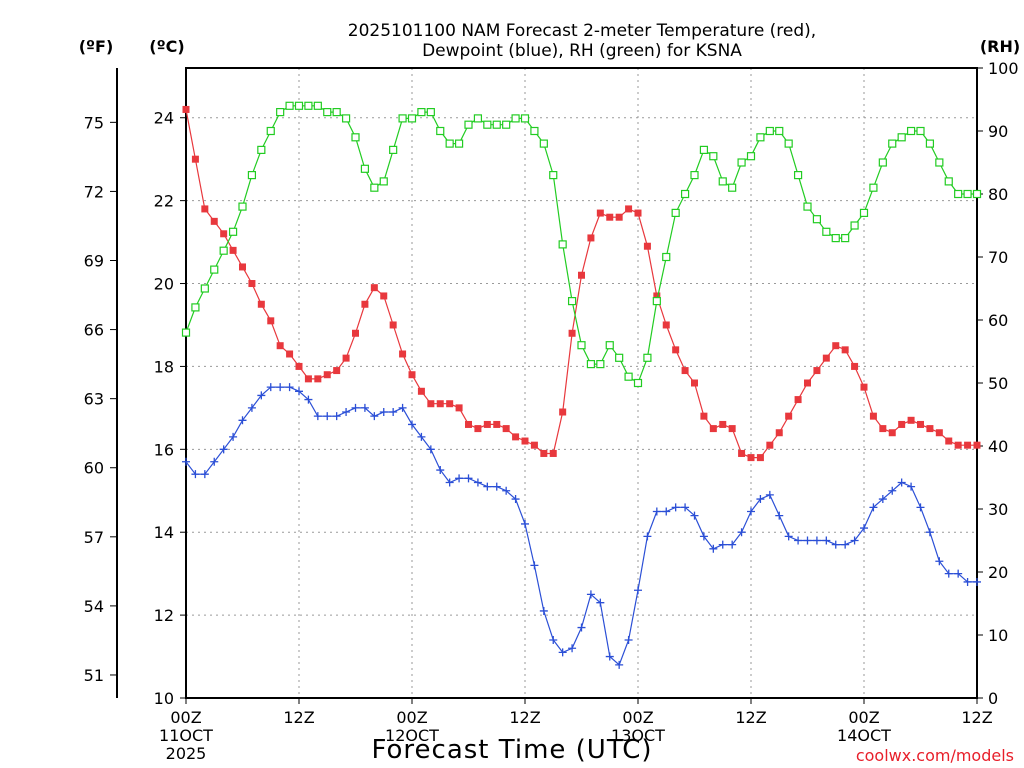 Image resolution: width=1024 pixels, height=768 pixels. I want to click on rh-tick-label: 10, so click(998, 635).